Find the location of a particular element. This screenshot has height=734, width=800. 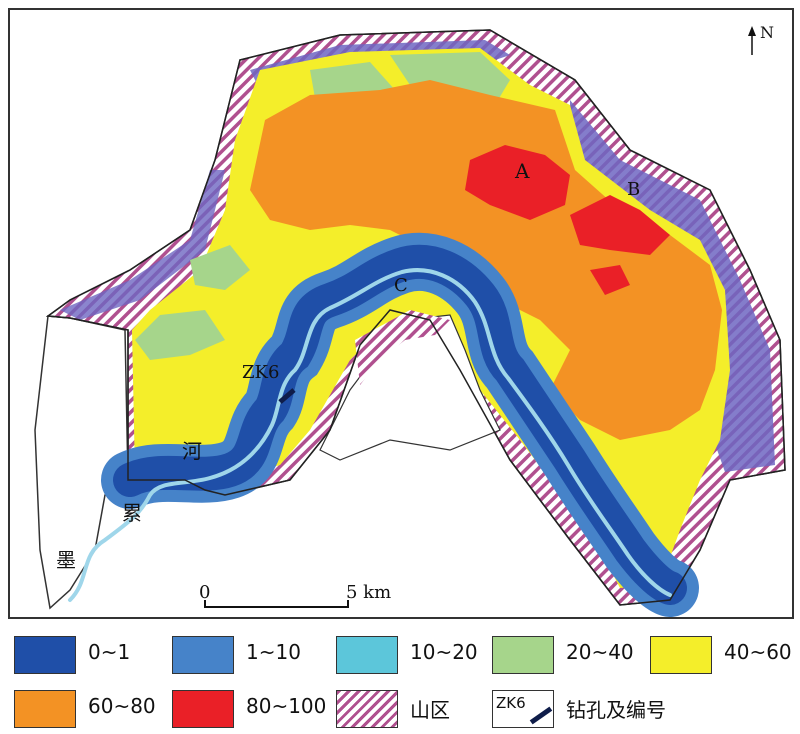

zone-green-west2 is located at coordinates (220, 267).